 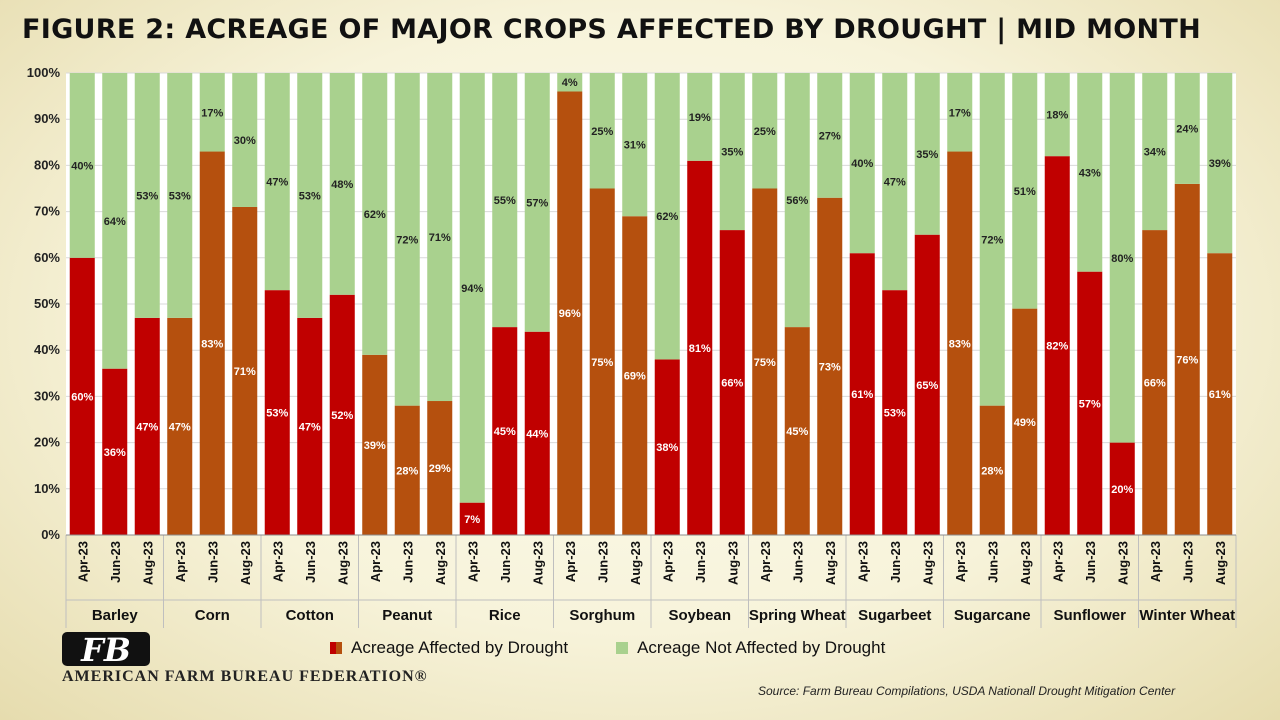 I want to click on data-label-not-affected: 39%, so click(x=1220, y=164).